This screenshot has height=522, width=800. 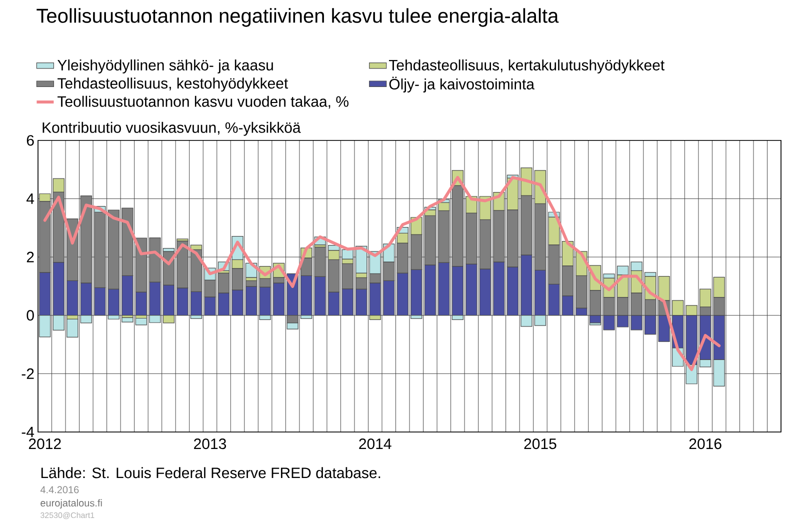 What do you see at coordinates (171, 129) in the screenshot?
I see `y-axis-title: Kontribuutio vuosikasvuun, %-yksikköä` at bounding box center [171, 129].